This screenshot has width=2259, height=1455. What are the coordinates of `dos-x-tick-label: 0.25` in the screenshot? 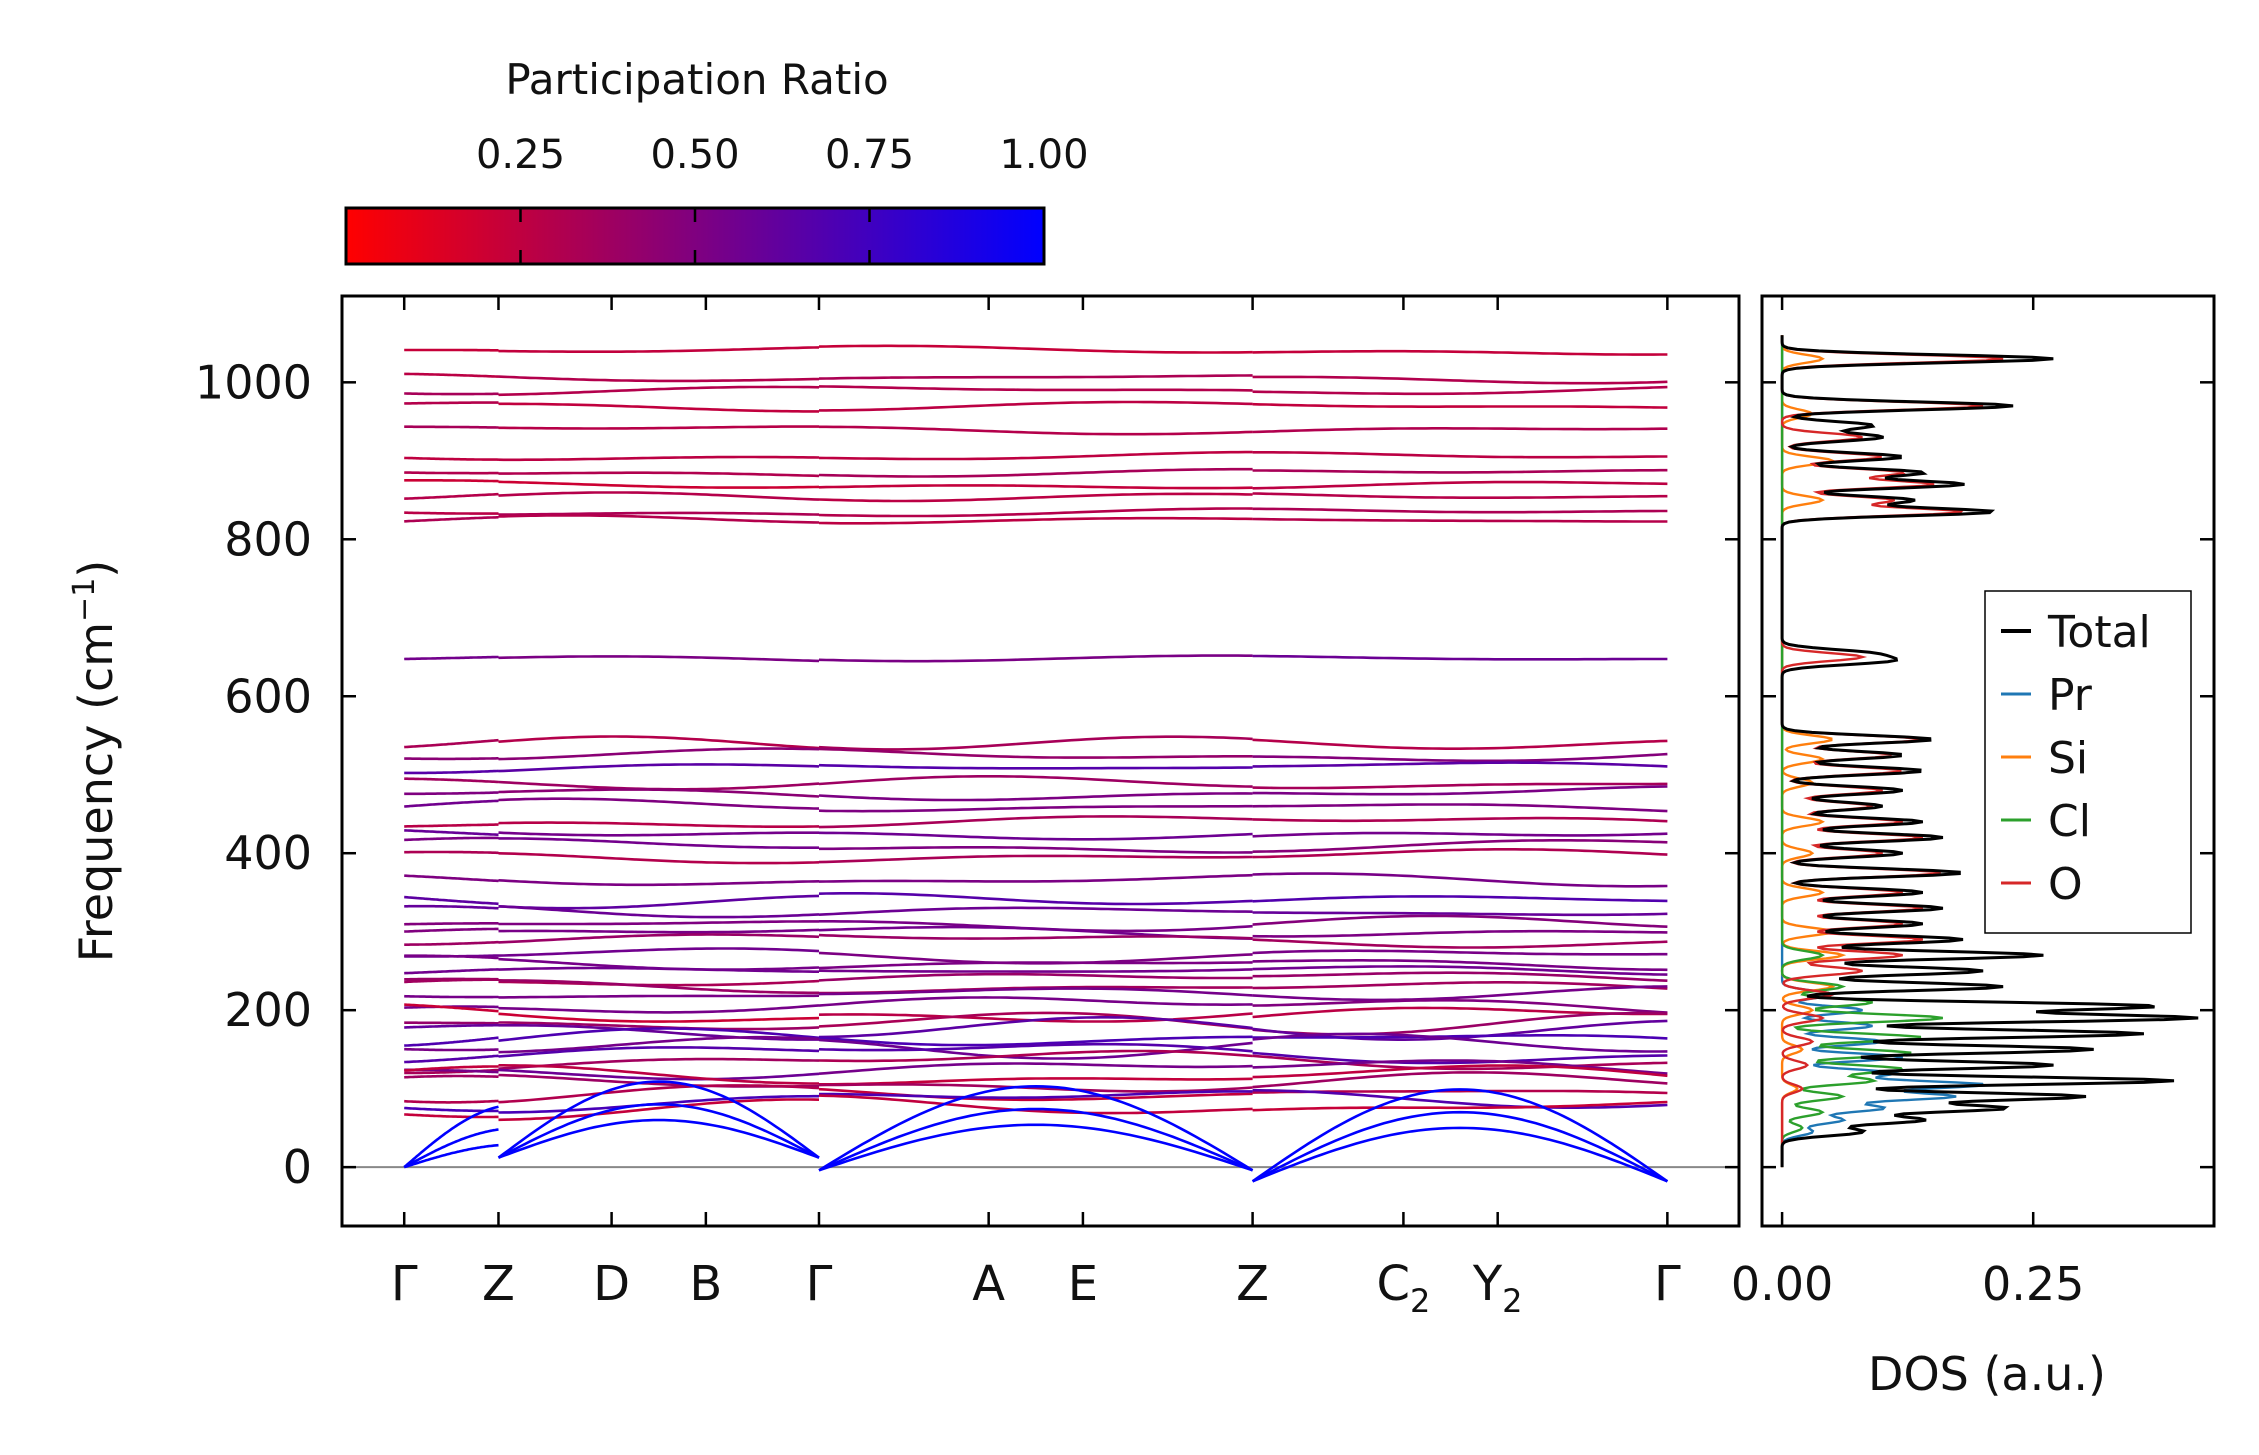 It's located at (2033, 1284).